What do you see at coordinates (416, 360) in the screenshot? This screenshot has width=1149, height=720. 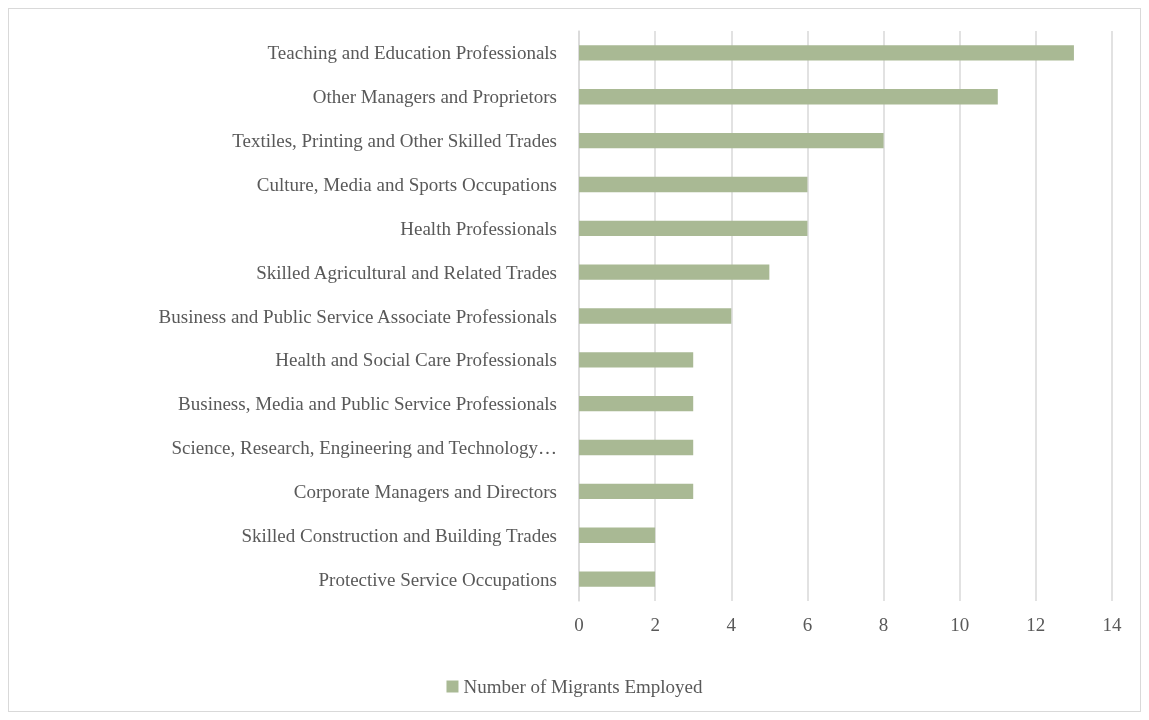 I see `y-tick-label: Health and Social Care Professionals` at bounding box center [416, 360].